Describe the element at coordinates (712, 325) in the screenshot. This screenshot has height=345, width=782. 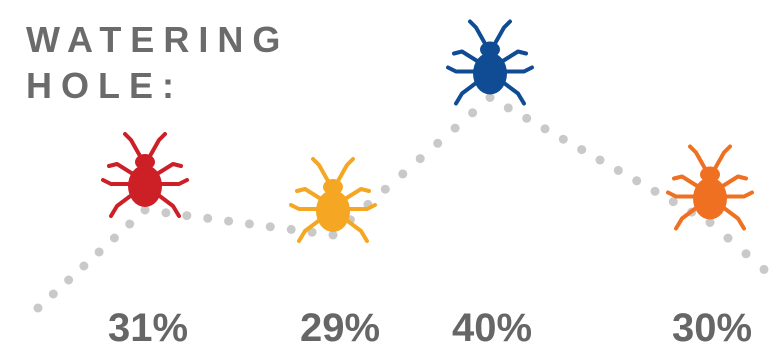
I see `value-label-4: 30%` at that location.